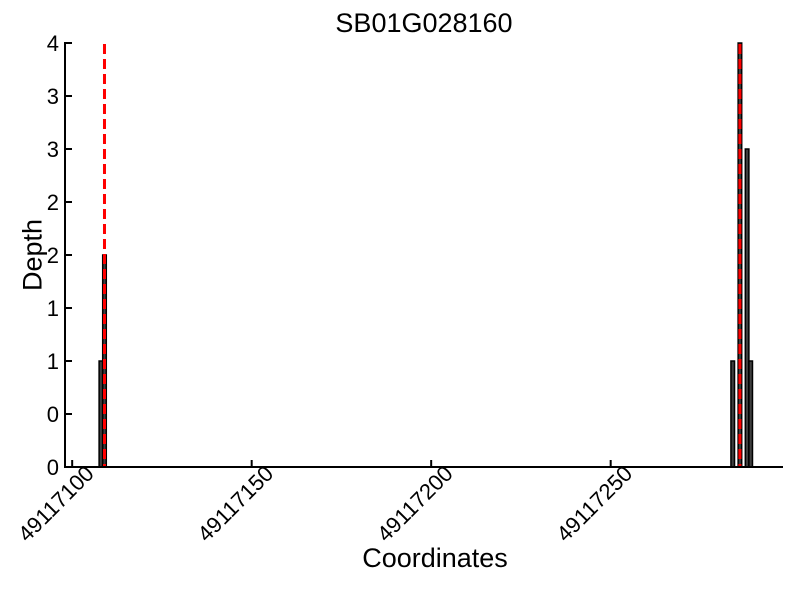 The width and height of the screenshot is (800, 600). What do you see at coordinates (435, 558) in the screenshot?
I see `x-axis-label: Coordinates` at bounding box center [435, 558].